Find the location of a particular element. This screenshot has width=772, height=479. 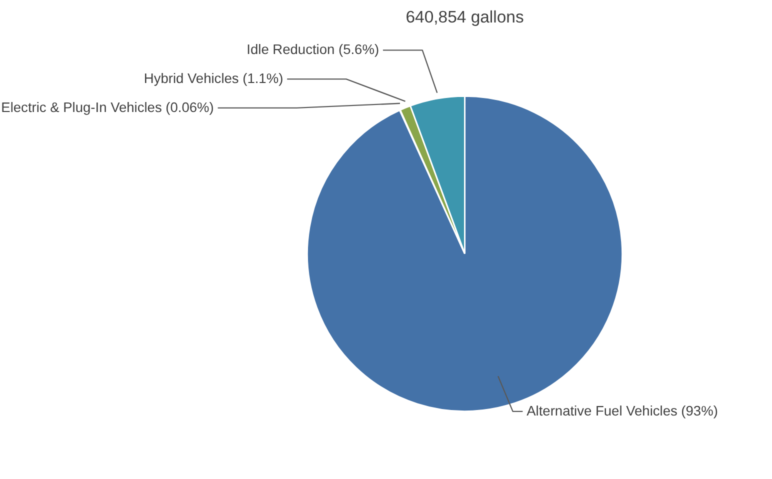

slice-label: Hybrid Vehicles (1.1%) is located at coordinates (214, 78).